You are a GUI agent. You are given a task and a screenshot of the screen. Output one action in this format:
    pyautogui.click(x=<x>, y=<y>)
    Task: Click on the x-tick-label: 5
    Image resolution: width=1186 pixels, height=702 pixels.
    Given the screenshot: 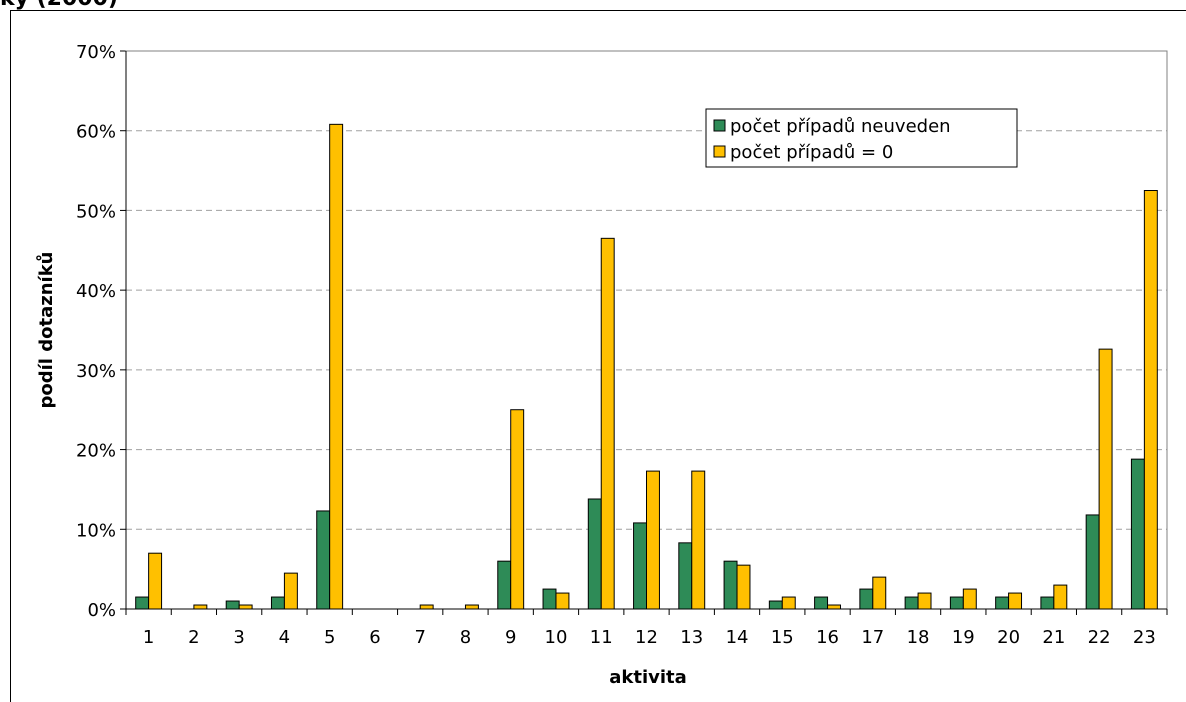 What is the action you would take?
    pyautogui.click(x=329, y=637)
    